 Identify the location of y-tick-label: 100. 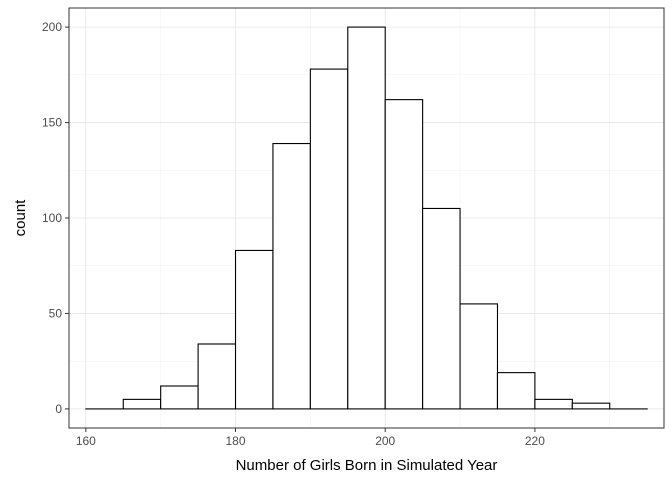
(52, 218).